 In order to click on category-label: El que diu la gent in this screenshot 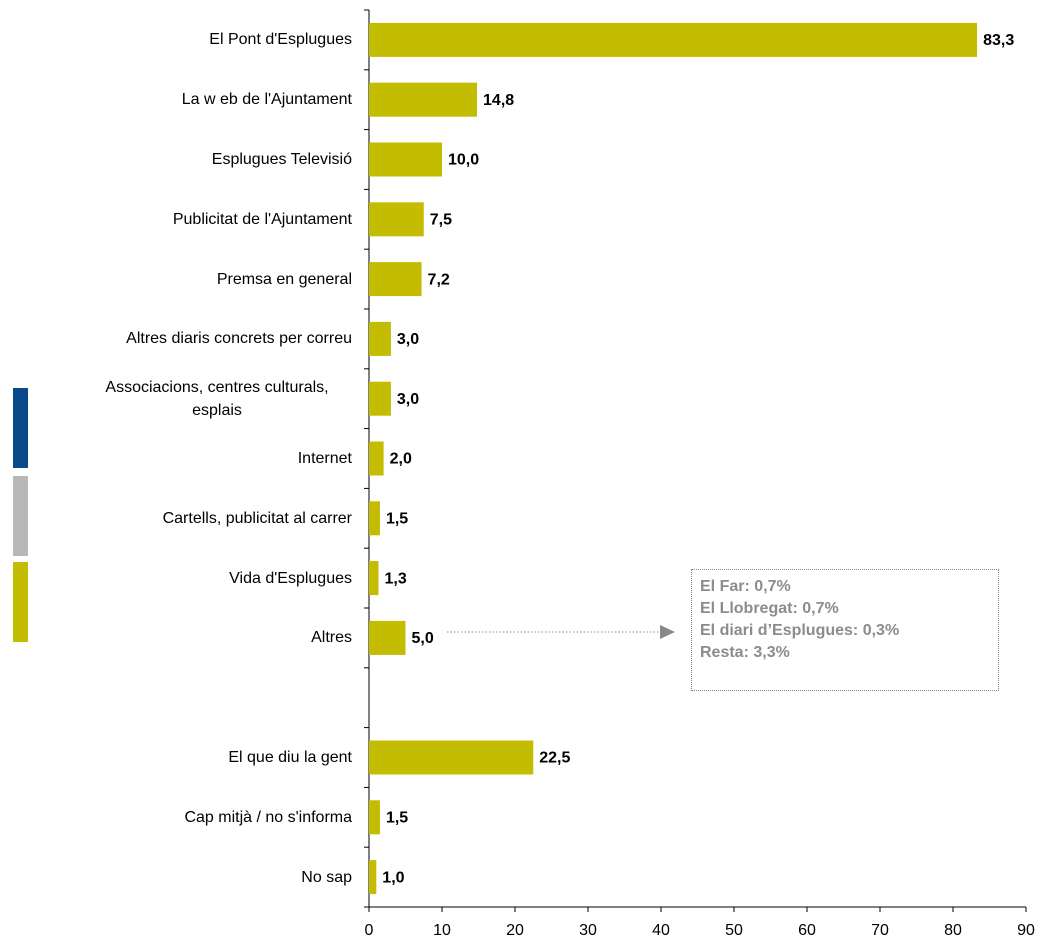, I will do `click(206, 758)`.